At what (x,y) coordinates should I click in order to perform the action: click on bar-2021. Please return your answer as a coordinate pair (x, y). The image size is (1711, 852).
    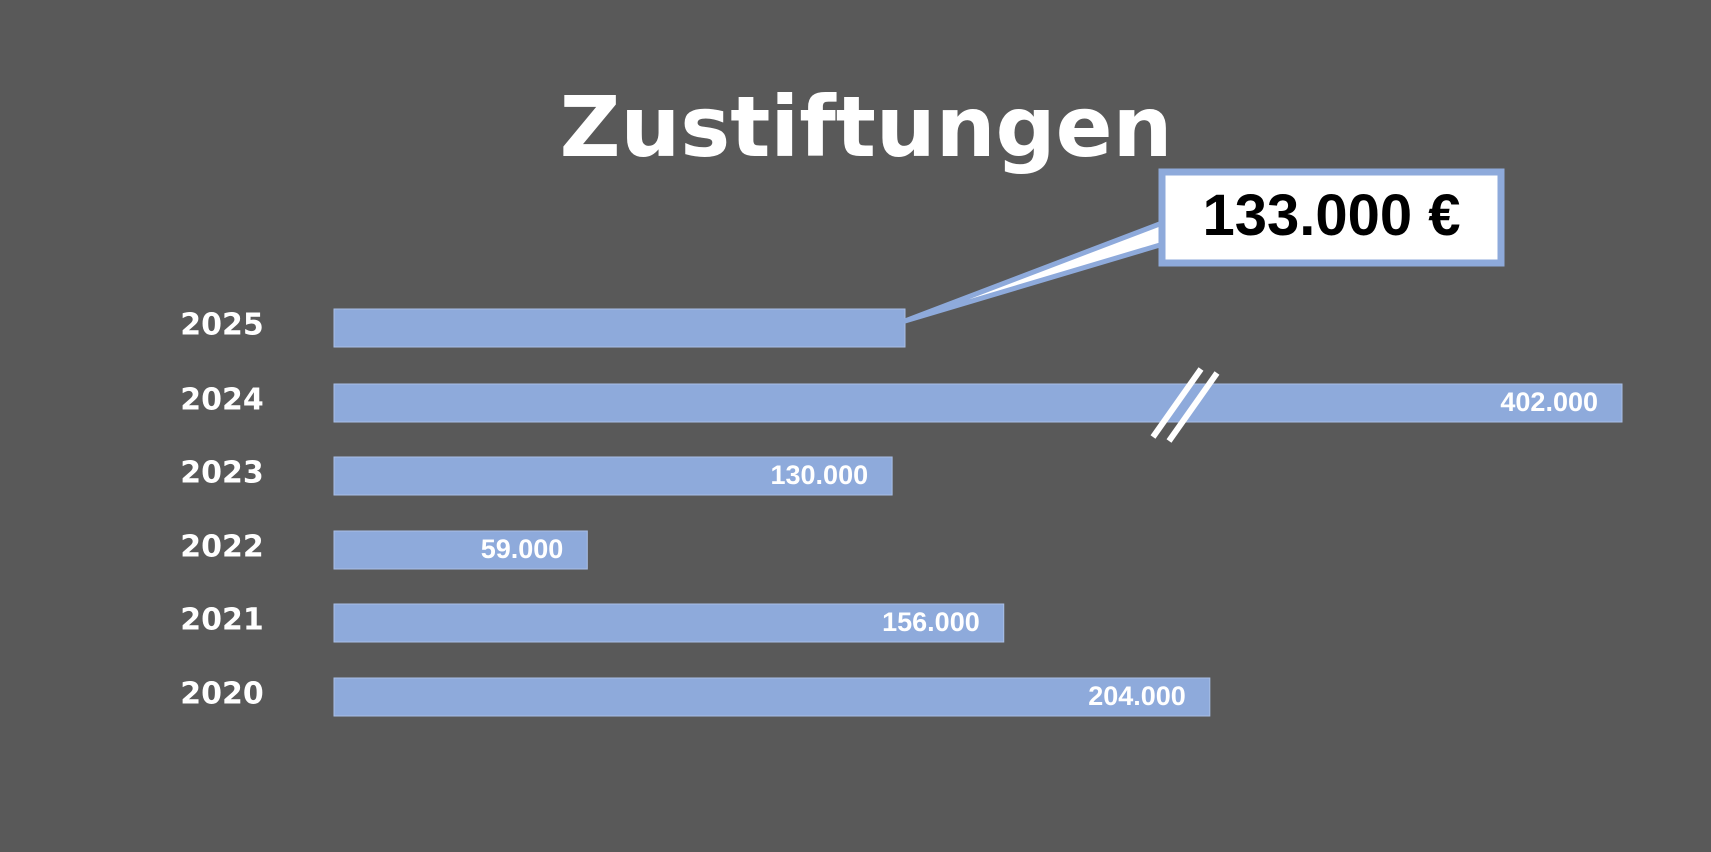
    Looking at the image, I should click on (669, 623).